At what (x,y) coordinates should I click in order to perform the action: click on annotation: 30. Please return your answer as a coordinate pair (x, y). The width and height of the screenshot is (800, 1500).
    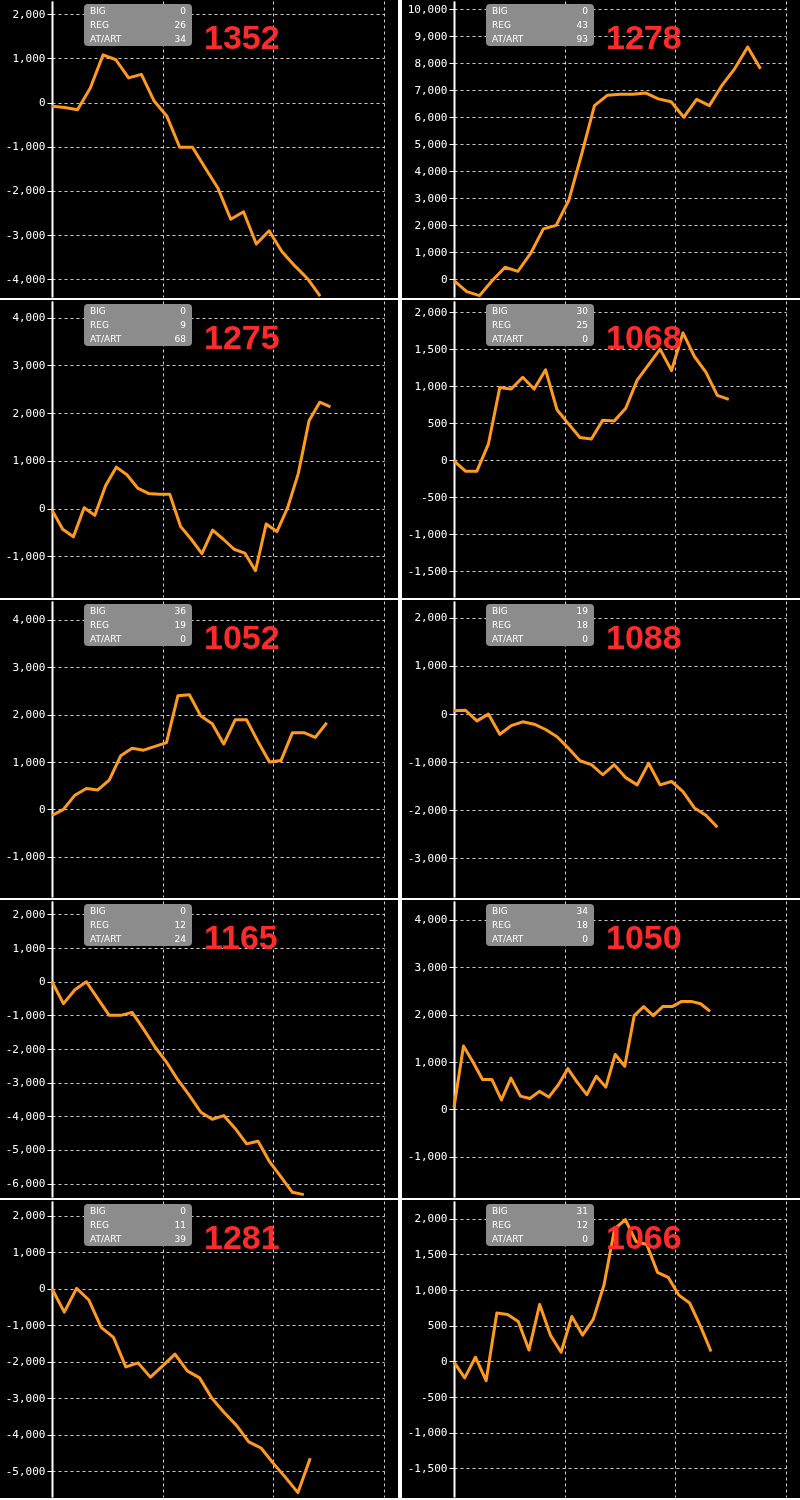
    Looking at the image, I should click on (582, 311).